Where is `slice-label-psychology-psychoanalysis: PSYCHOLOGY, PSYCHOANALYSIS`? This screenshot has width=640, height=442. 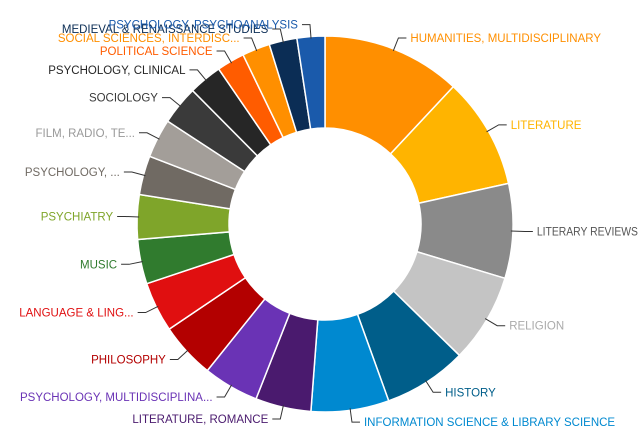 slice-label-psychology-psychoanalysis: PSYCHOLOGY, PSYCHOANALYSIS is located at coordinates (204, 26).